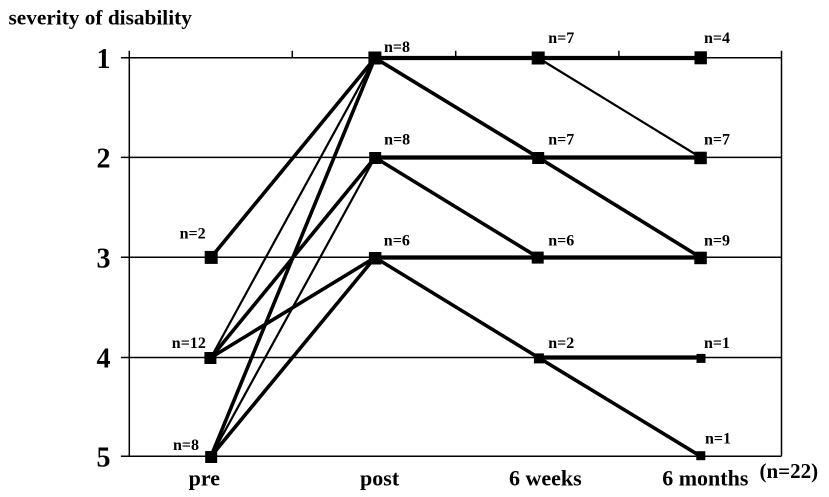  I want to click on svg-text: pre, so click(205, 478).